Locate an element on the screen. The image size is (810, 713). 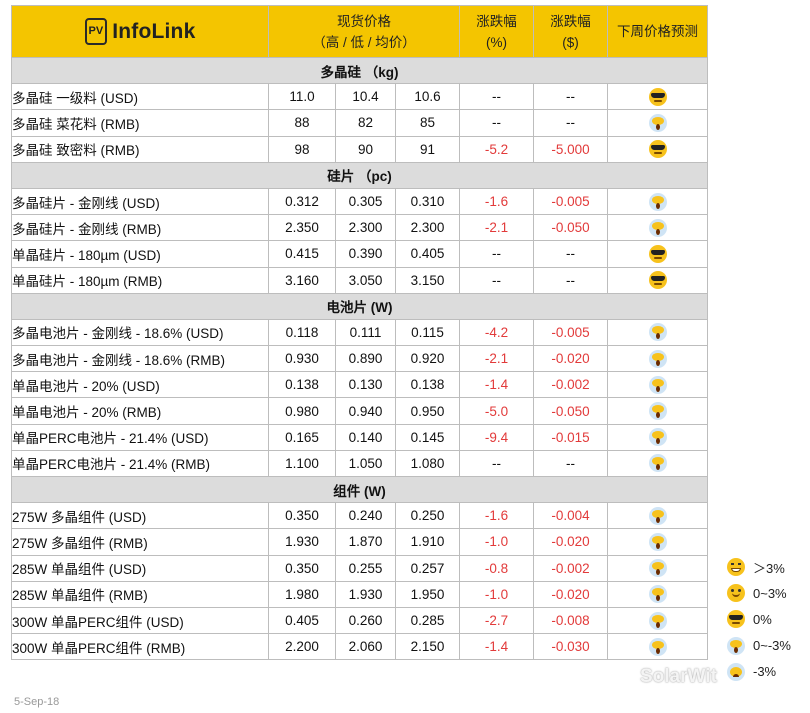
price-avg: 0.250 is located at coordinates (427, 516).